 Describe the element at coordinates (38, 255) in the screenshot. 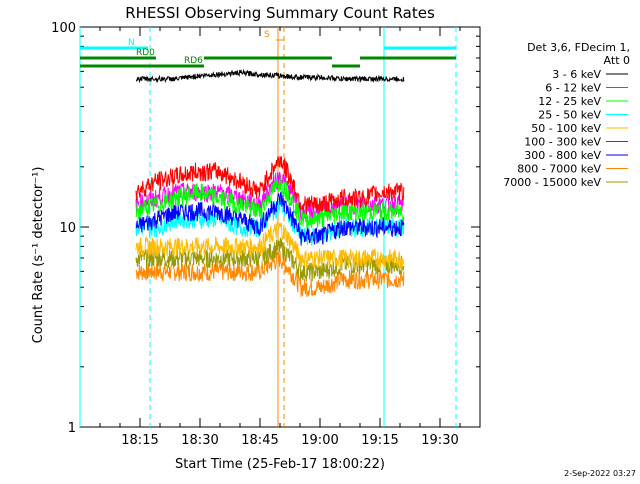

I see `y-axis-label: Count Rate (s⁻¹ detector⁻¹)` at that location.